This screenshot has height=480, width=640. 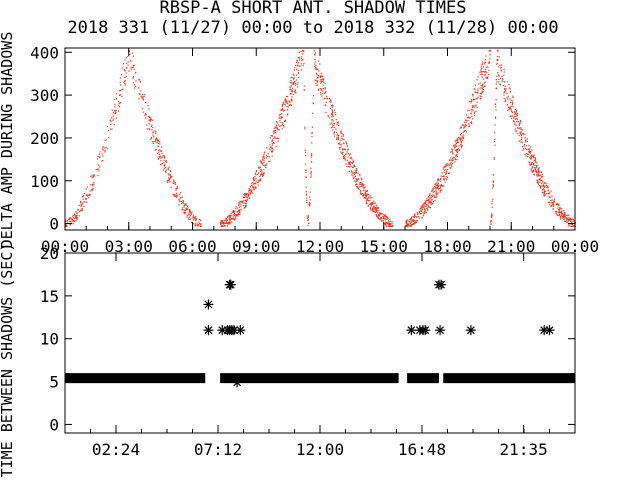 What do you see at coordinates (8, 140) in the screenshot?
I see `top-y-axis-label: DELTA AMP DURING SHADOWS` at bounding box center [8, 140].